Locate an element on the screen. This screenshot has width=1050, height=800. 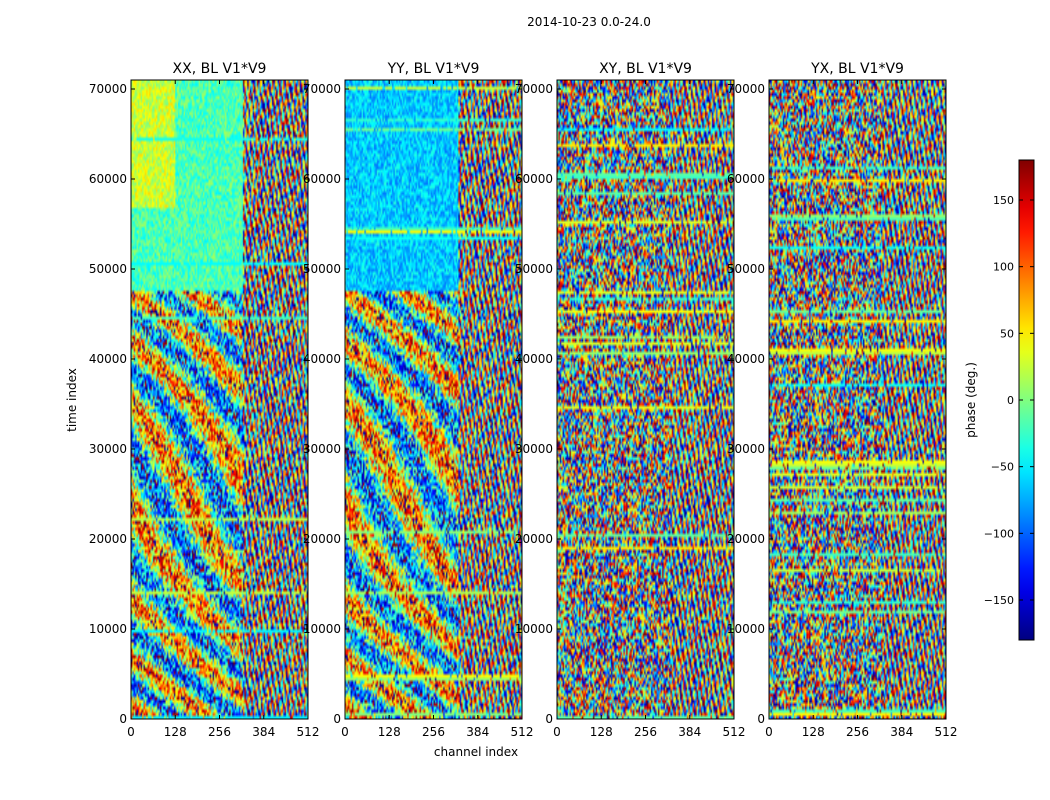
panel-title: XY, BL V1*V9 is located at coordinates (645, 69).